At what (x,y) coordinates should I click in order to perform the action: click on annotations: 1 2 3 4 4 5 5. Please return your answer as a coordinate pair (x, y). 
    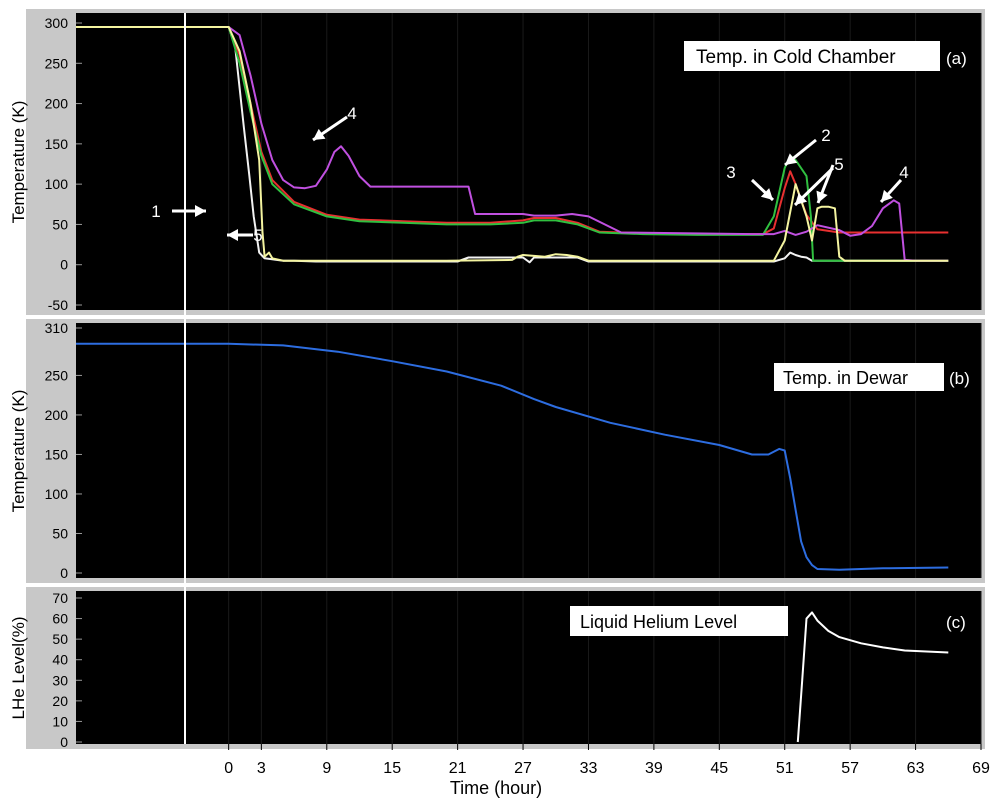
    Looking at the image, I should click on (529, 174).